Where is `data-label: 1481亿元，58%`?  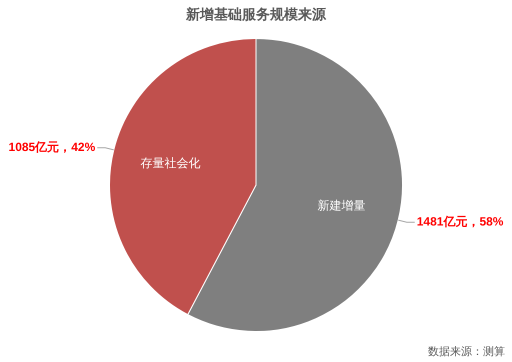
data-label: 1481亿元，58% is located at coordinates (460, 221).